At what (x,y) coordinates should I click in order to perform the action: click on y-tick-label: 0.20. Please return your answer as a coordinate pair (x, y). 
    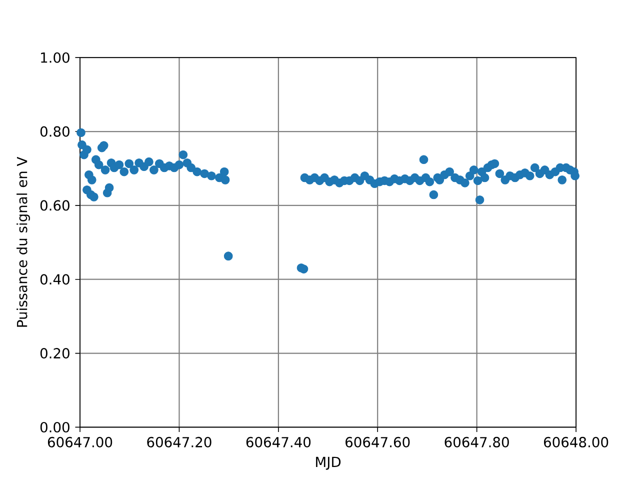
    Looking at the image, I should click on (55, 353).